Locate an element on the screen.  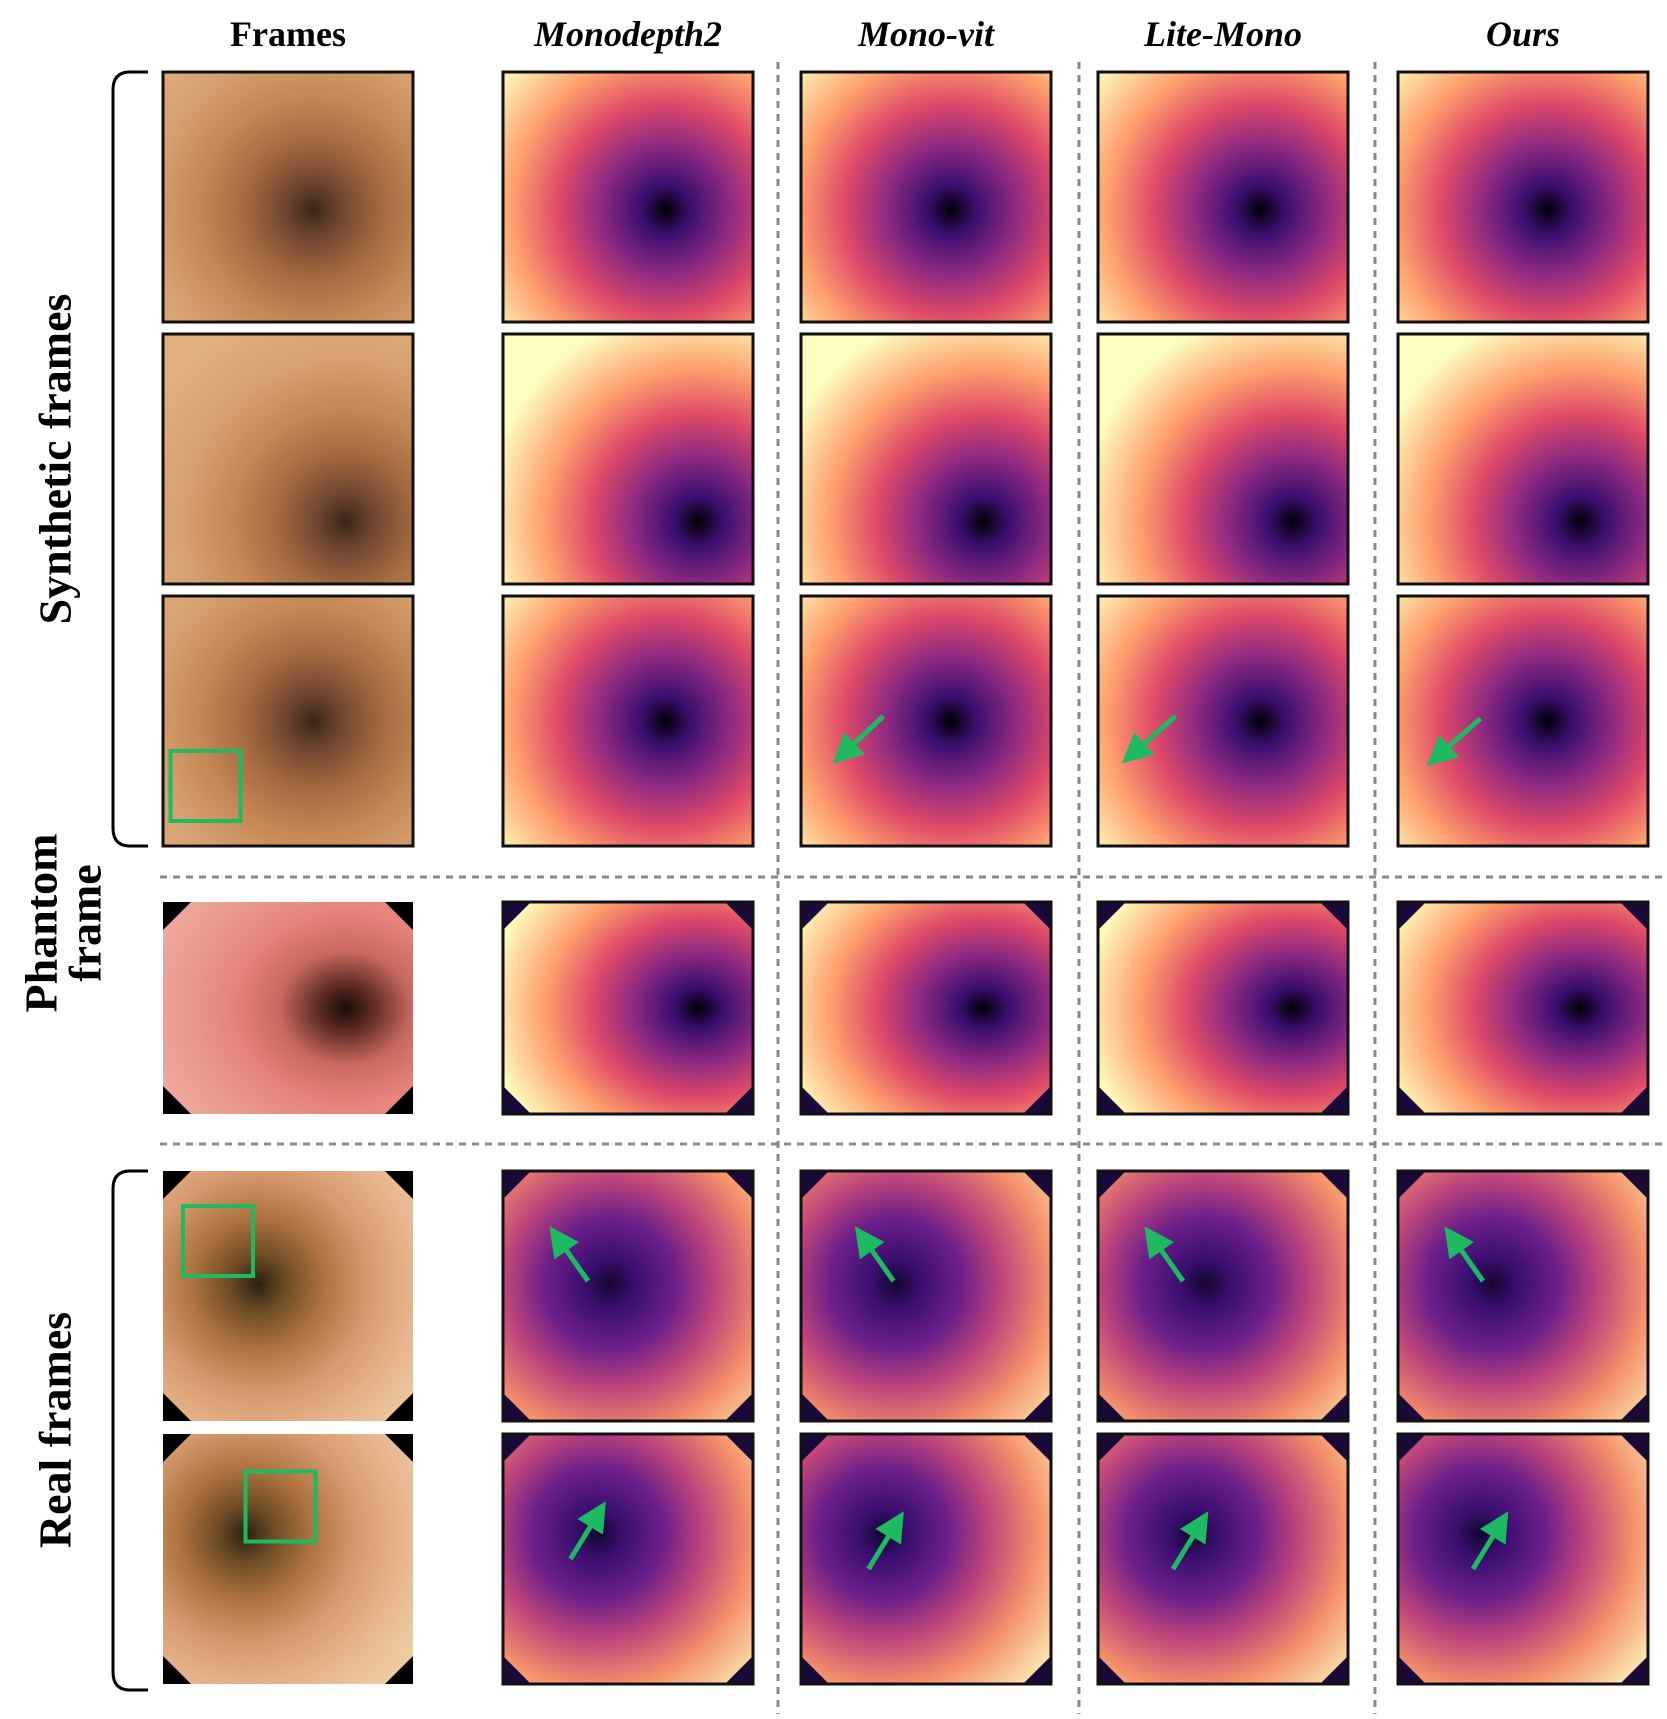
row-group-label: Phantom is located at coordinates (41, 923).